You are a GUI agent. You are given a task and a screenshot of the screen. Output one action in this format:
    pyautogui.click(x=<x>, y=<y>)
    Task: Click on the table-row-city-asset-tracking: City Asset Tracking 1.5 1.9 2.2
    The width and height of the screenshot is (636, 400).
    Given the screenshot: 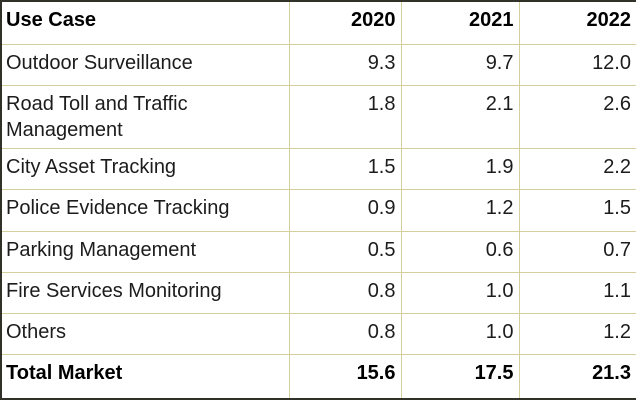 What is the action you would take?
    pyautogui.click(x=318, y=169)
    